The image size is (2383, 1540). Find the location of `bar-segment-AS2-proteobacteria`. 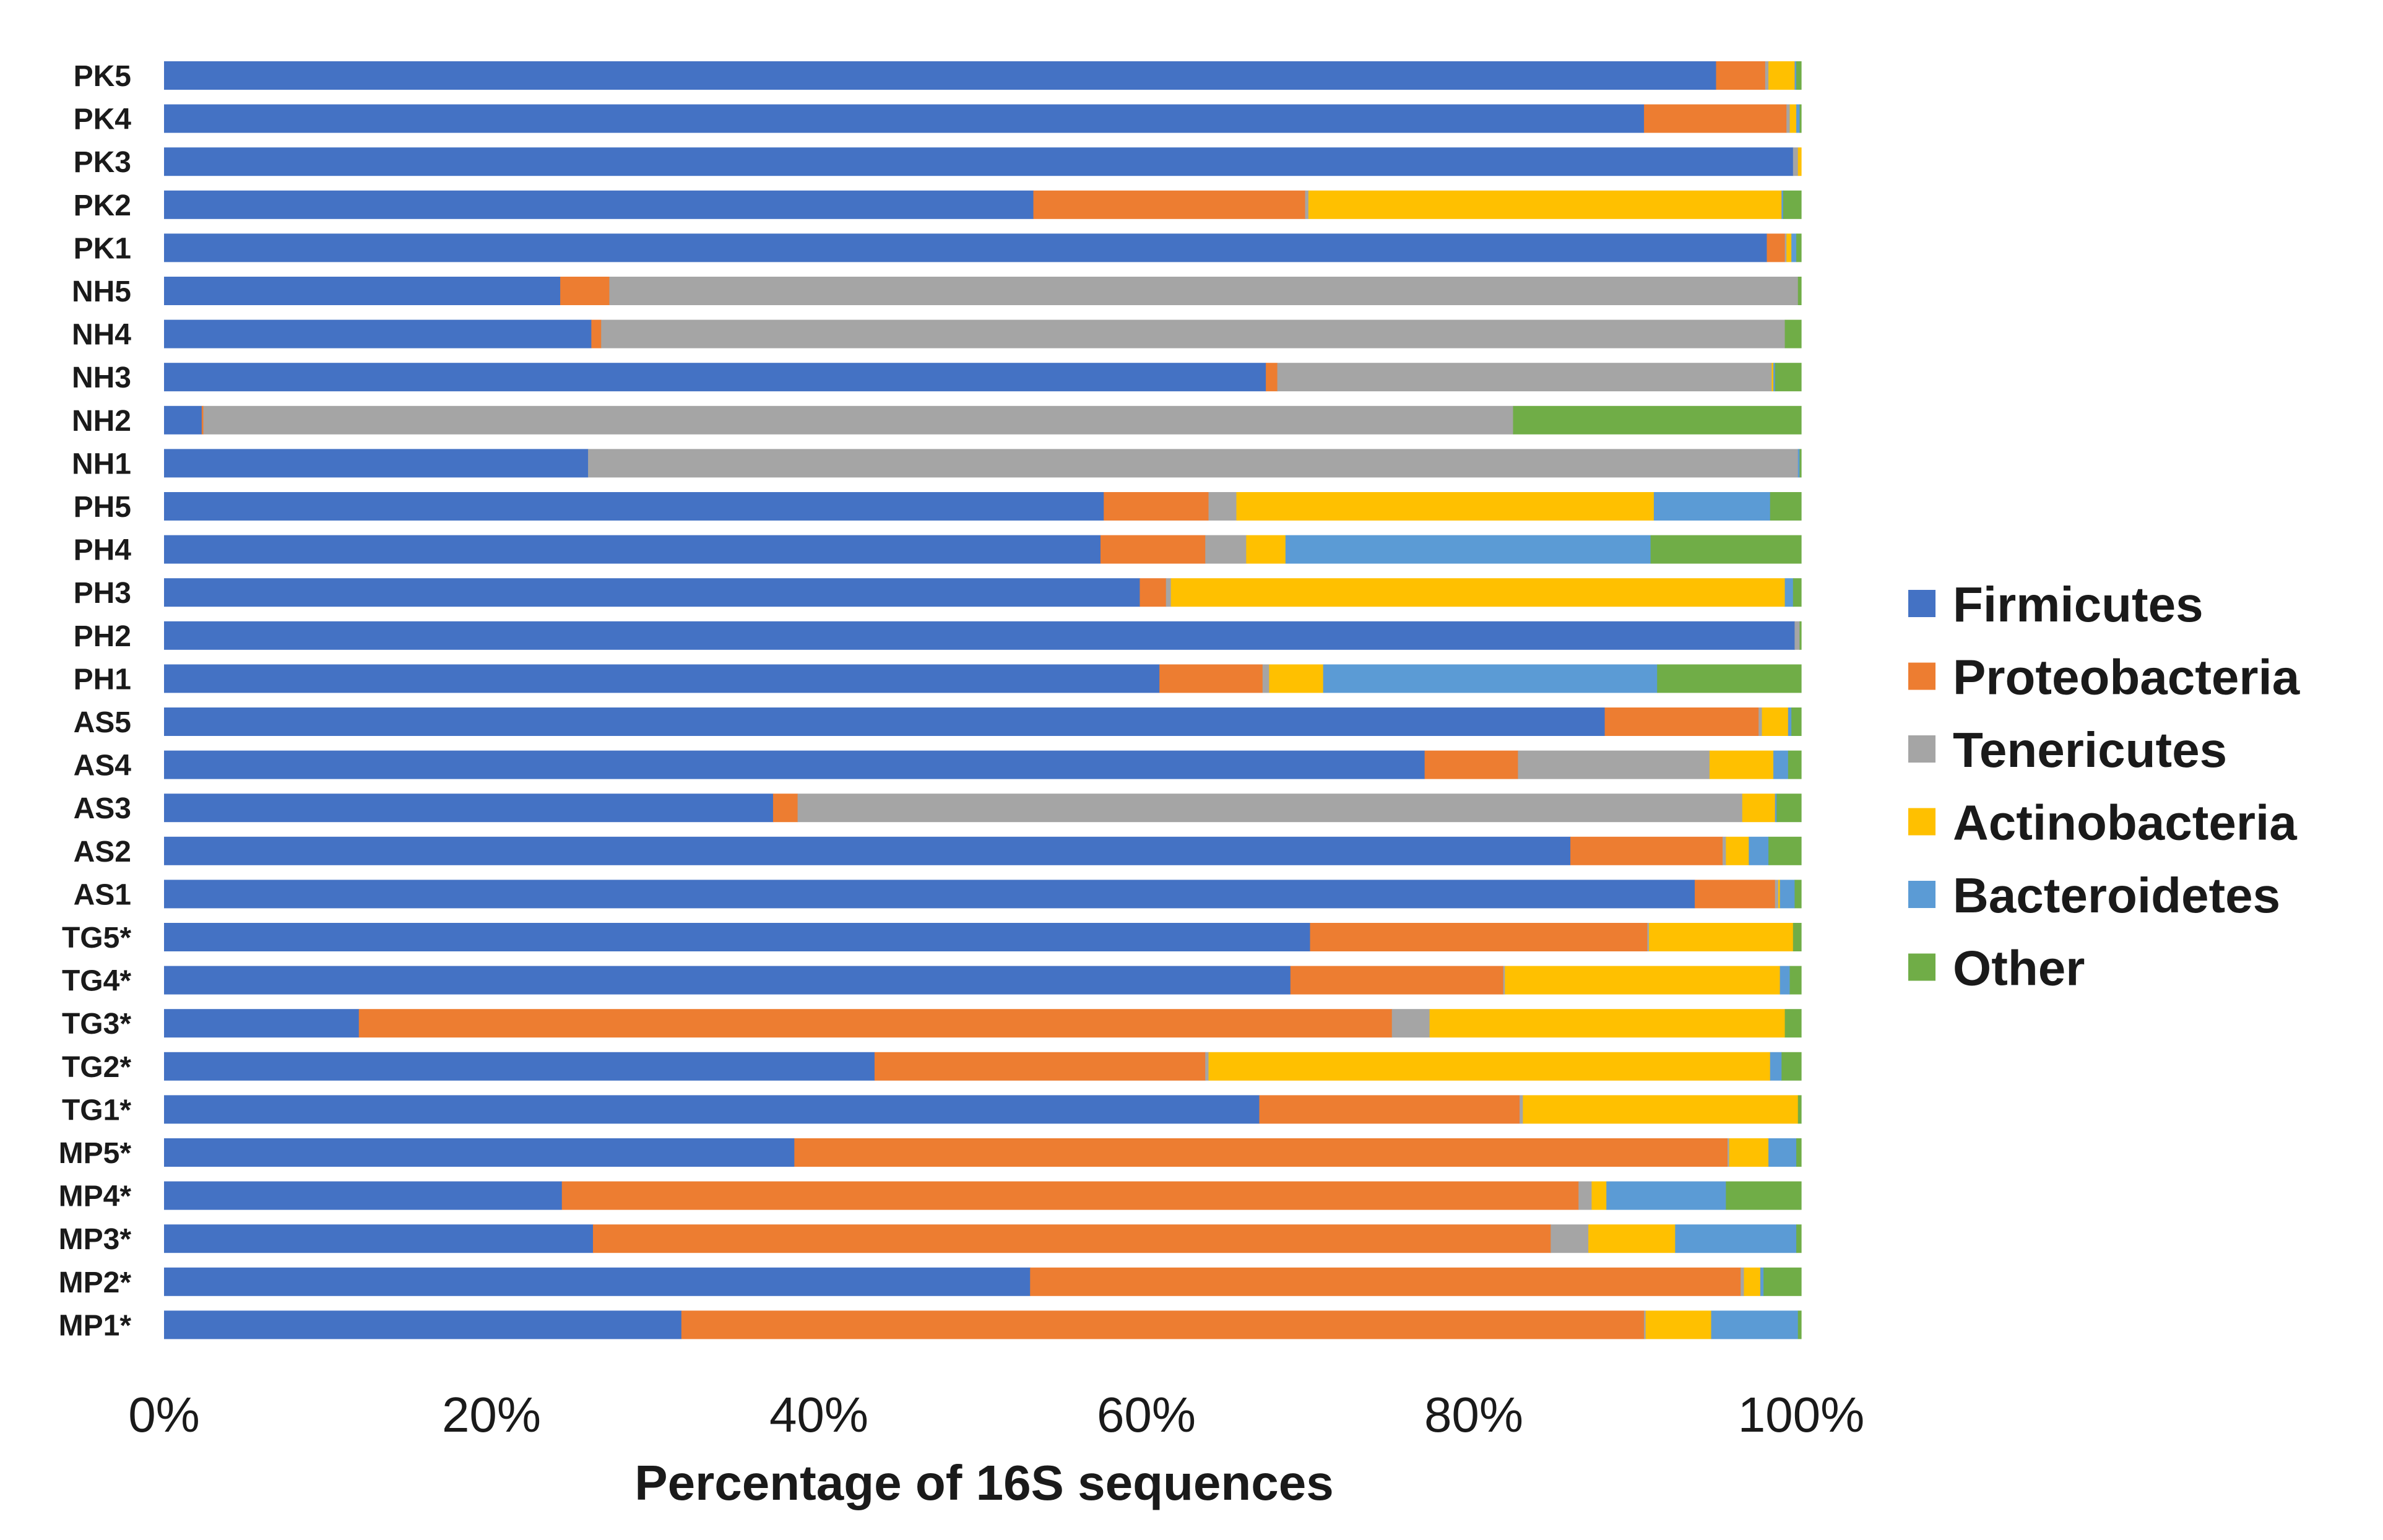

bar-segment-AS2-proteobacteria is located at coordinates (1646, 851).